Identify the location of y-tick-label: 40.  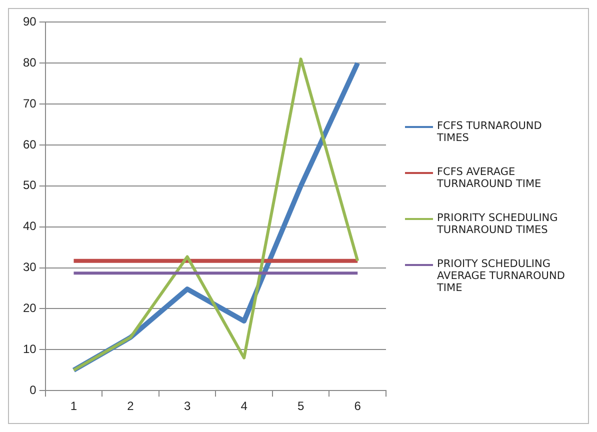
(29, 226).